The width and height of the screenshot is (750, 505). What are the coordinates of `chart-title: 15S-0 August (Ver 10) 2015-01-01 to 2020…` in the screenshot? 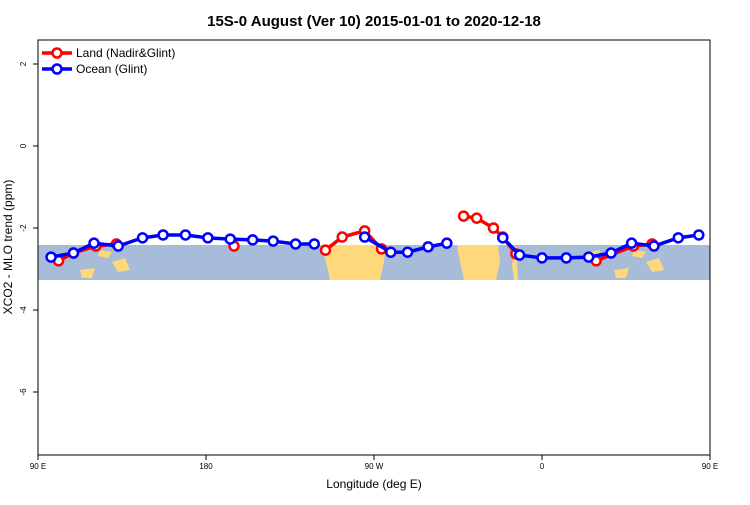 It's located at (374, 21).